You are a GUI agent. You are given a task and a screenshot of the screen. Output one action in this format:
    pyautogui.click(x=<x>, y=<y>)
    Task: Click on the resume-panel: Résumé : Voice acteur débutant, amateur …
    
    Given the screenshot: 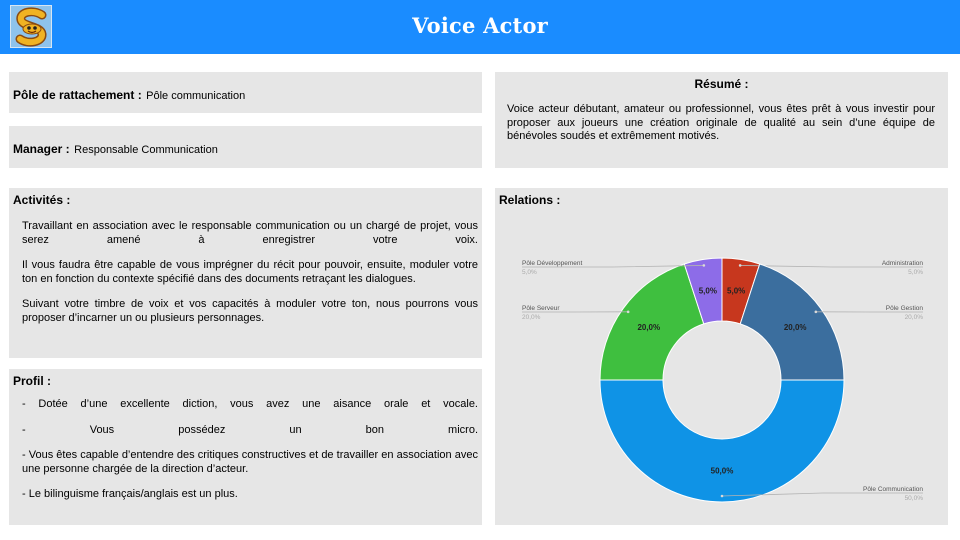 What is the action you would take?
    pyautogui.click(x=721, y=120)
    